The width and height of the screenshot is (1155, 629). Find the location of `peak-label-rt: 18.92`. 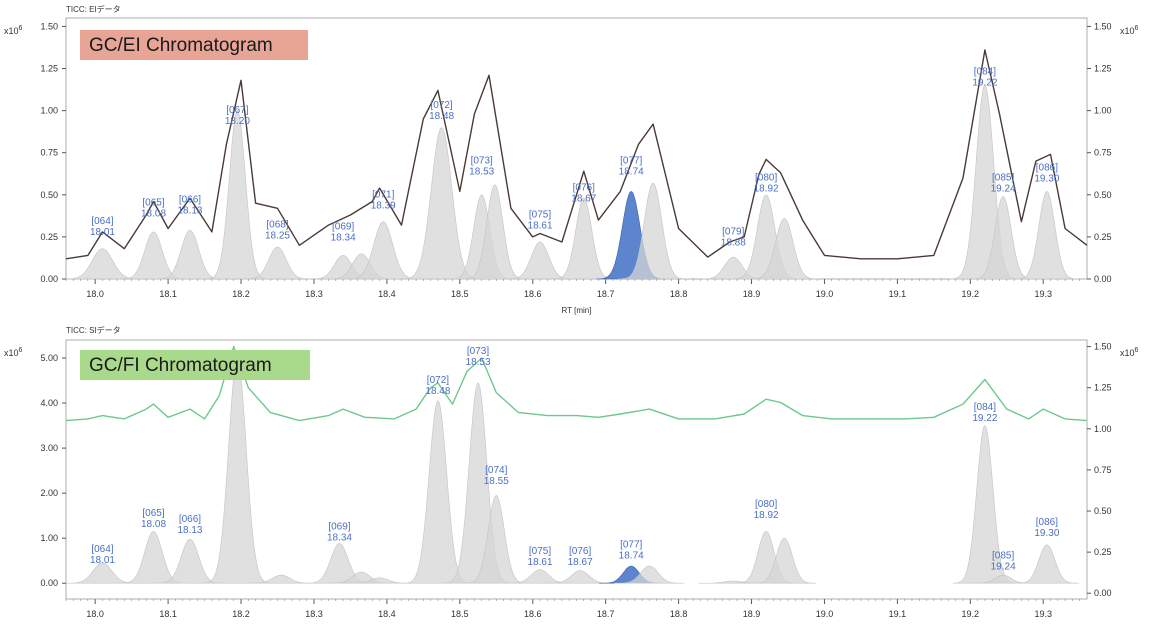

peak-label-rt: 18.92 is located at coordinates (766, 188).